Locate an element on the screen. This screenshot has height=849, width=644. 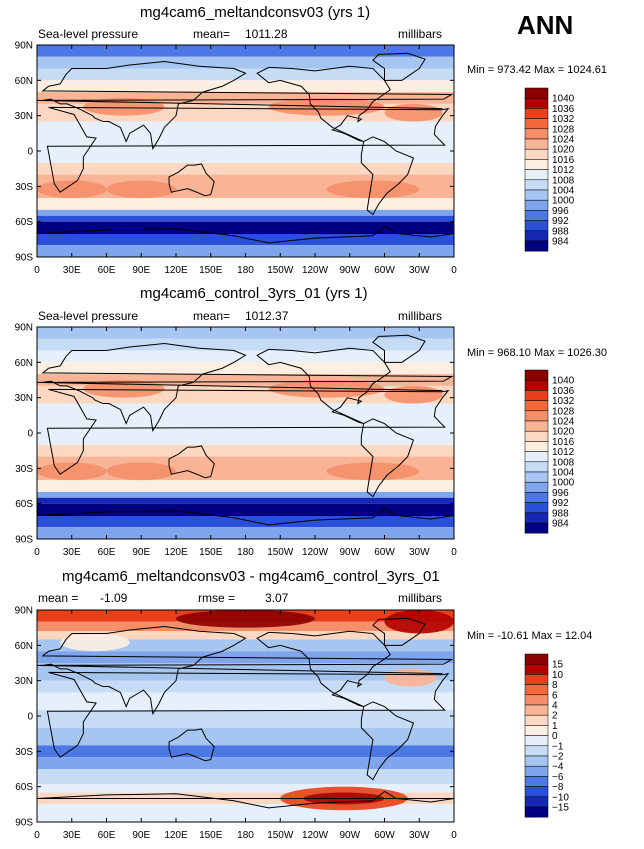
panel1-title: mg4cam6_meltandconsv03 (yrs 1) is located at coordinates (255, 12).